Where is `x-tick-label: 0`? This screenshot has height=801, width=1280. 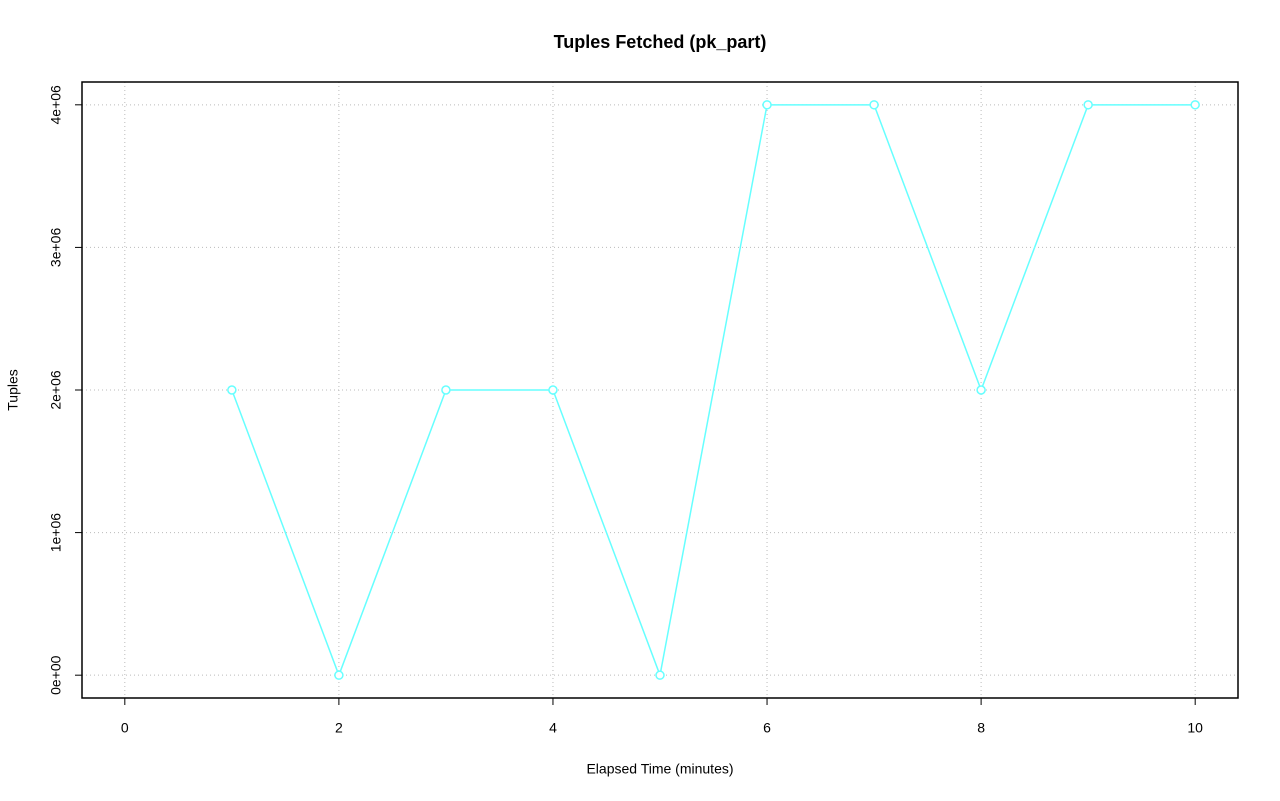
x-tick-label: 0 is located at coordinates (125, 728).